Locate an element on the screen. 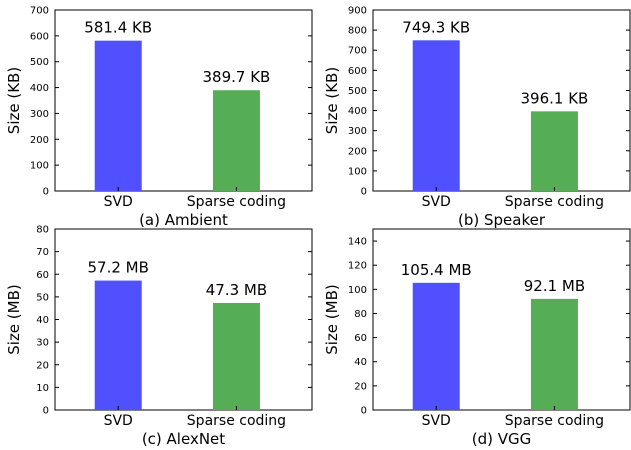  bar-value-label: 105.4 MB is located at coordinates (436, 270).